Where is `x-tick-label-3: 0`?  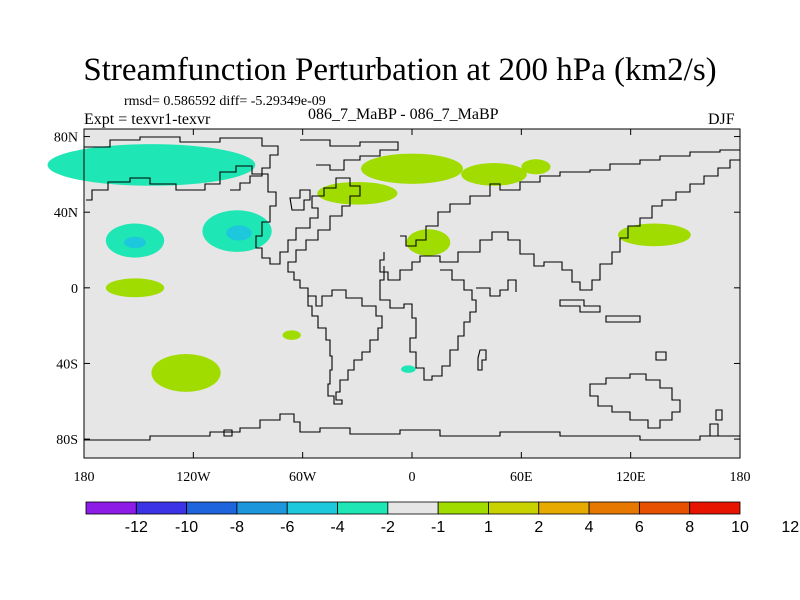 x-tick-label-3: 0 is located at coordinates (412, 477).